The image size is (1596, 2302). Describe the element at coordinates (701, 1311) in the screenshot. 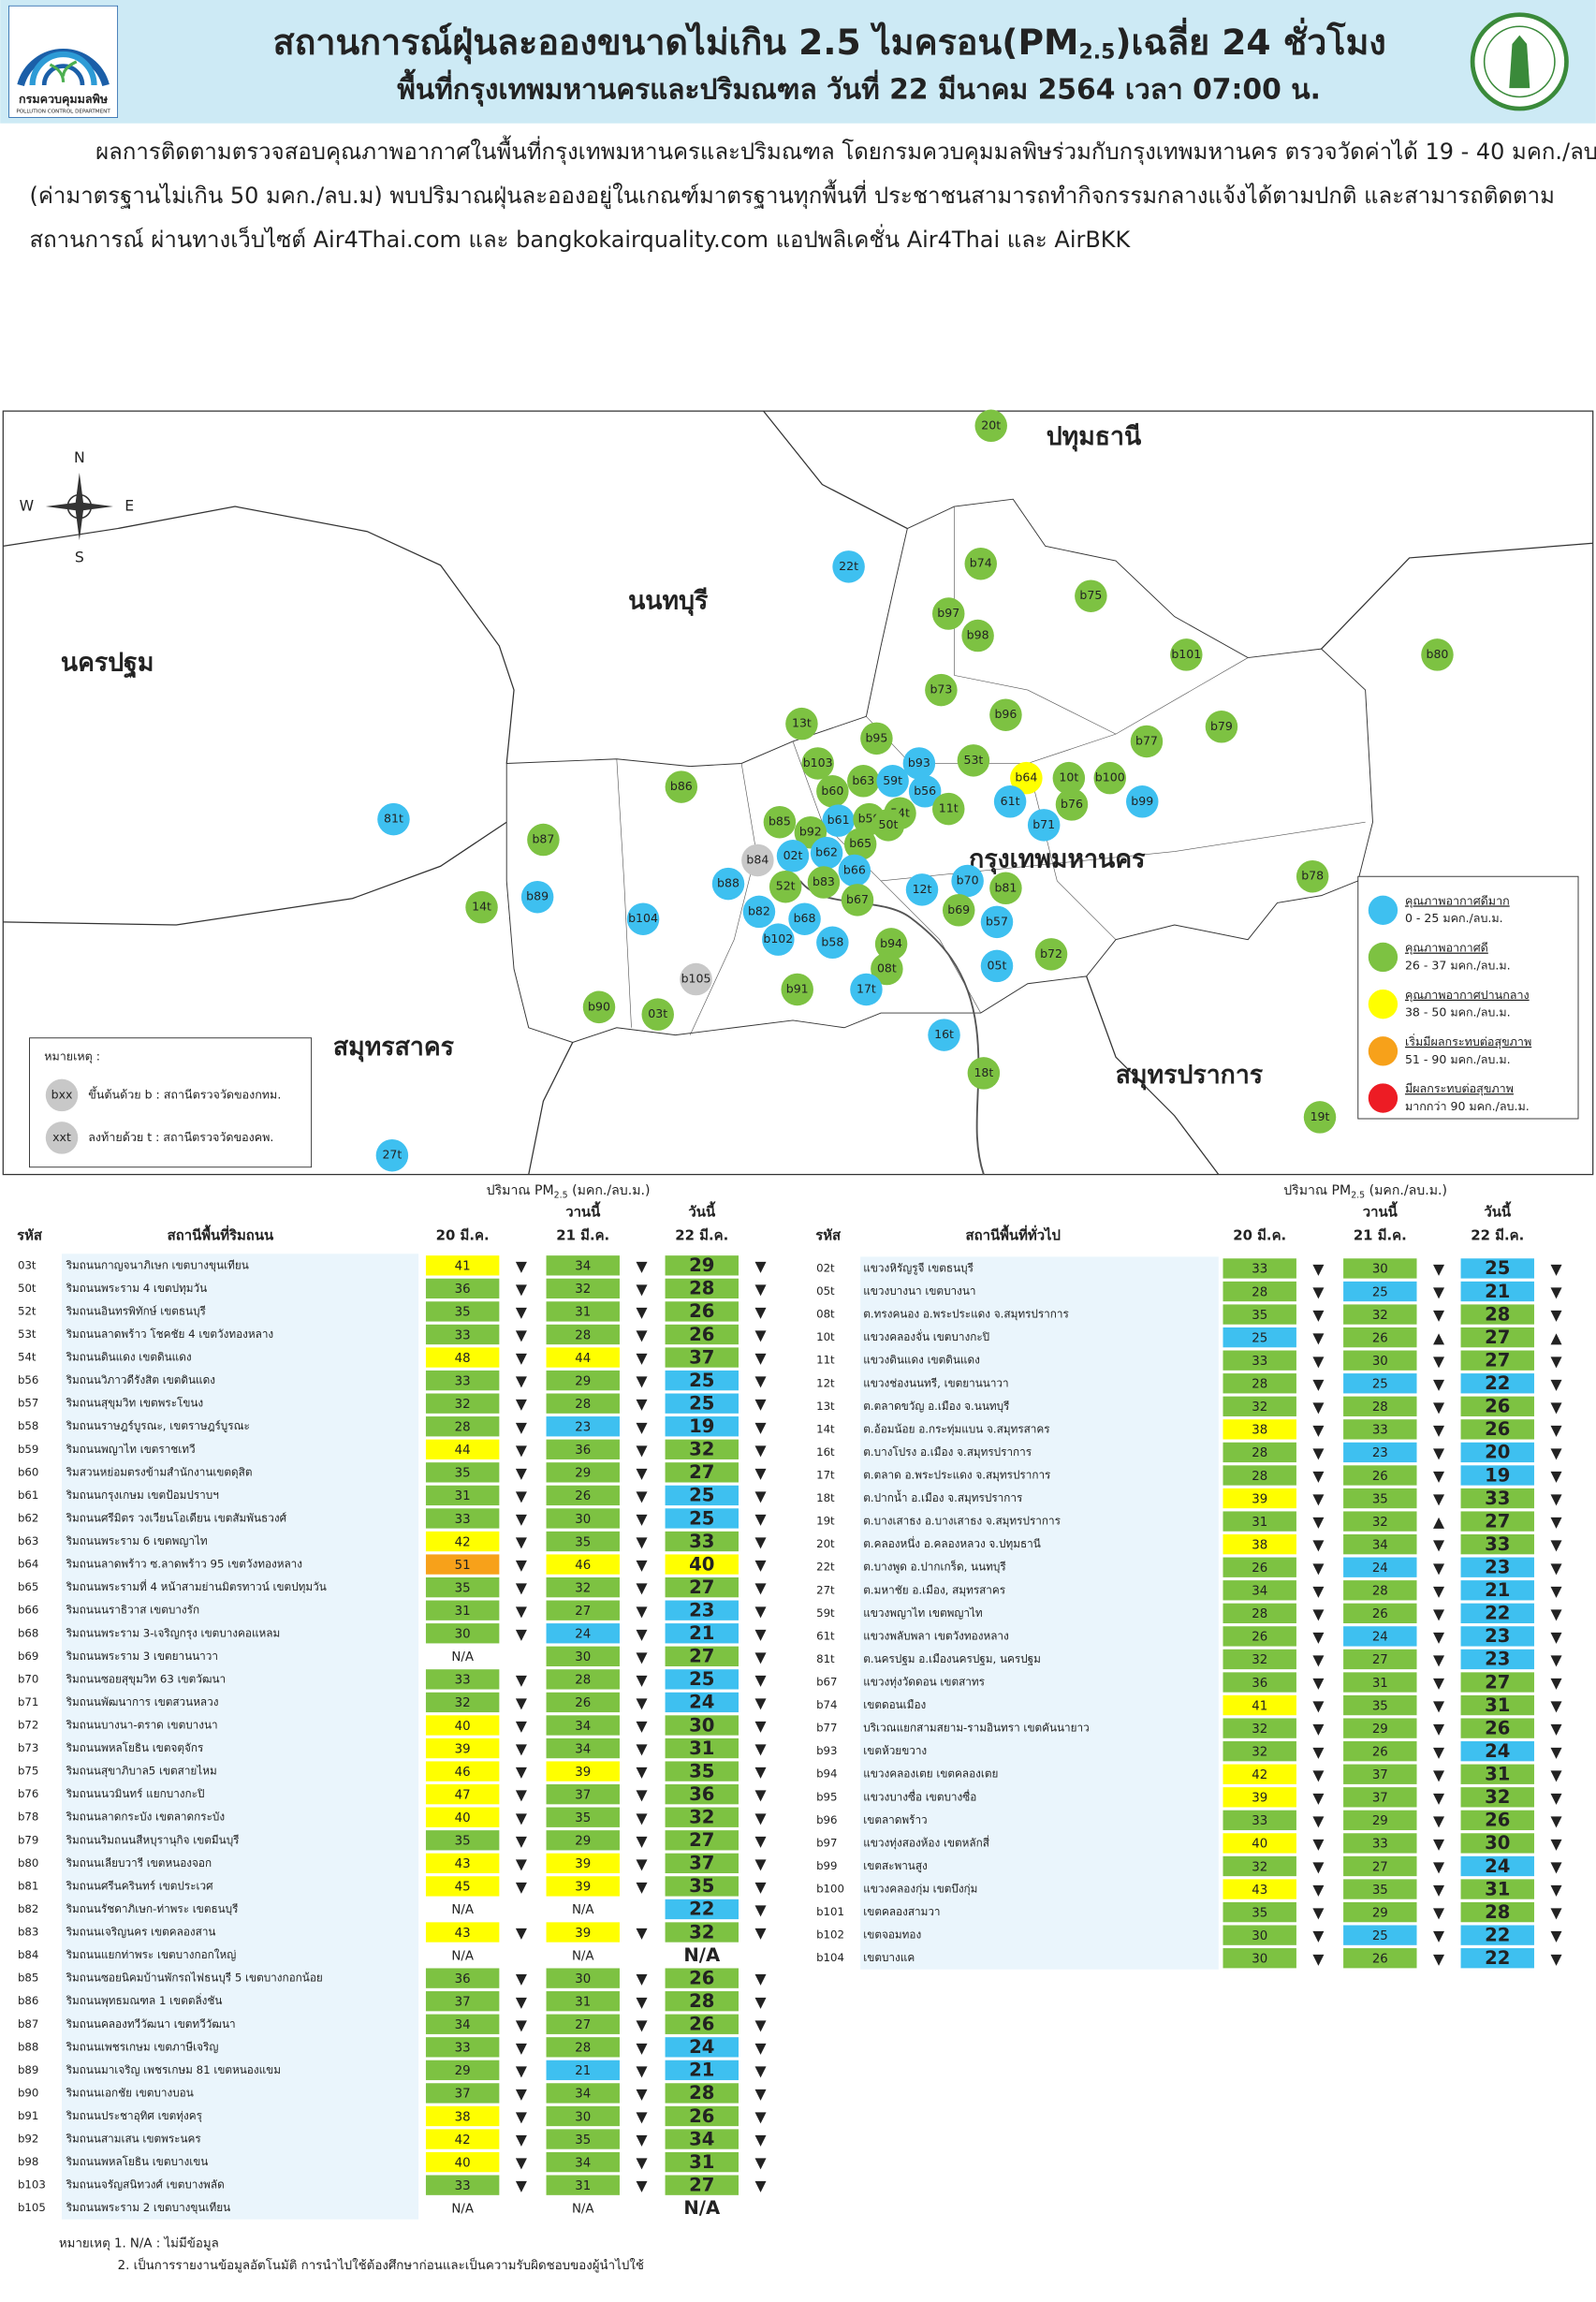

I see `value-text: 26` at that location.